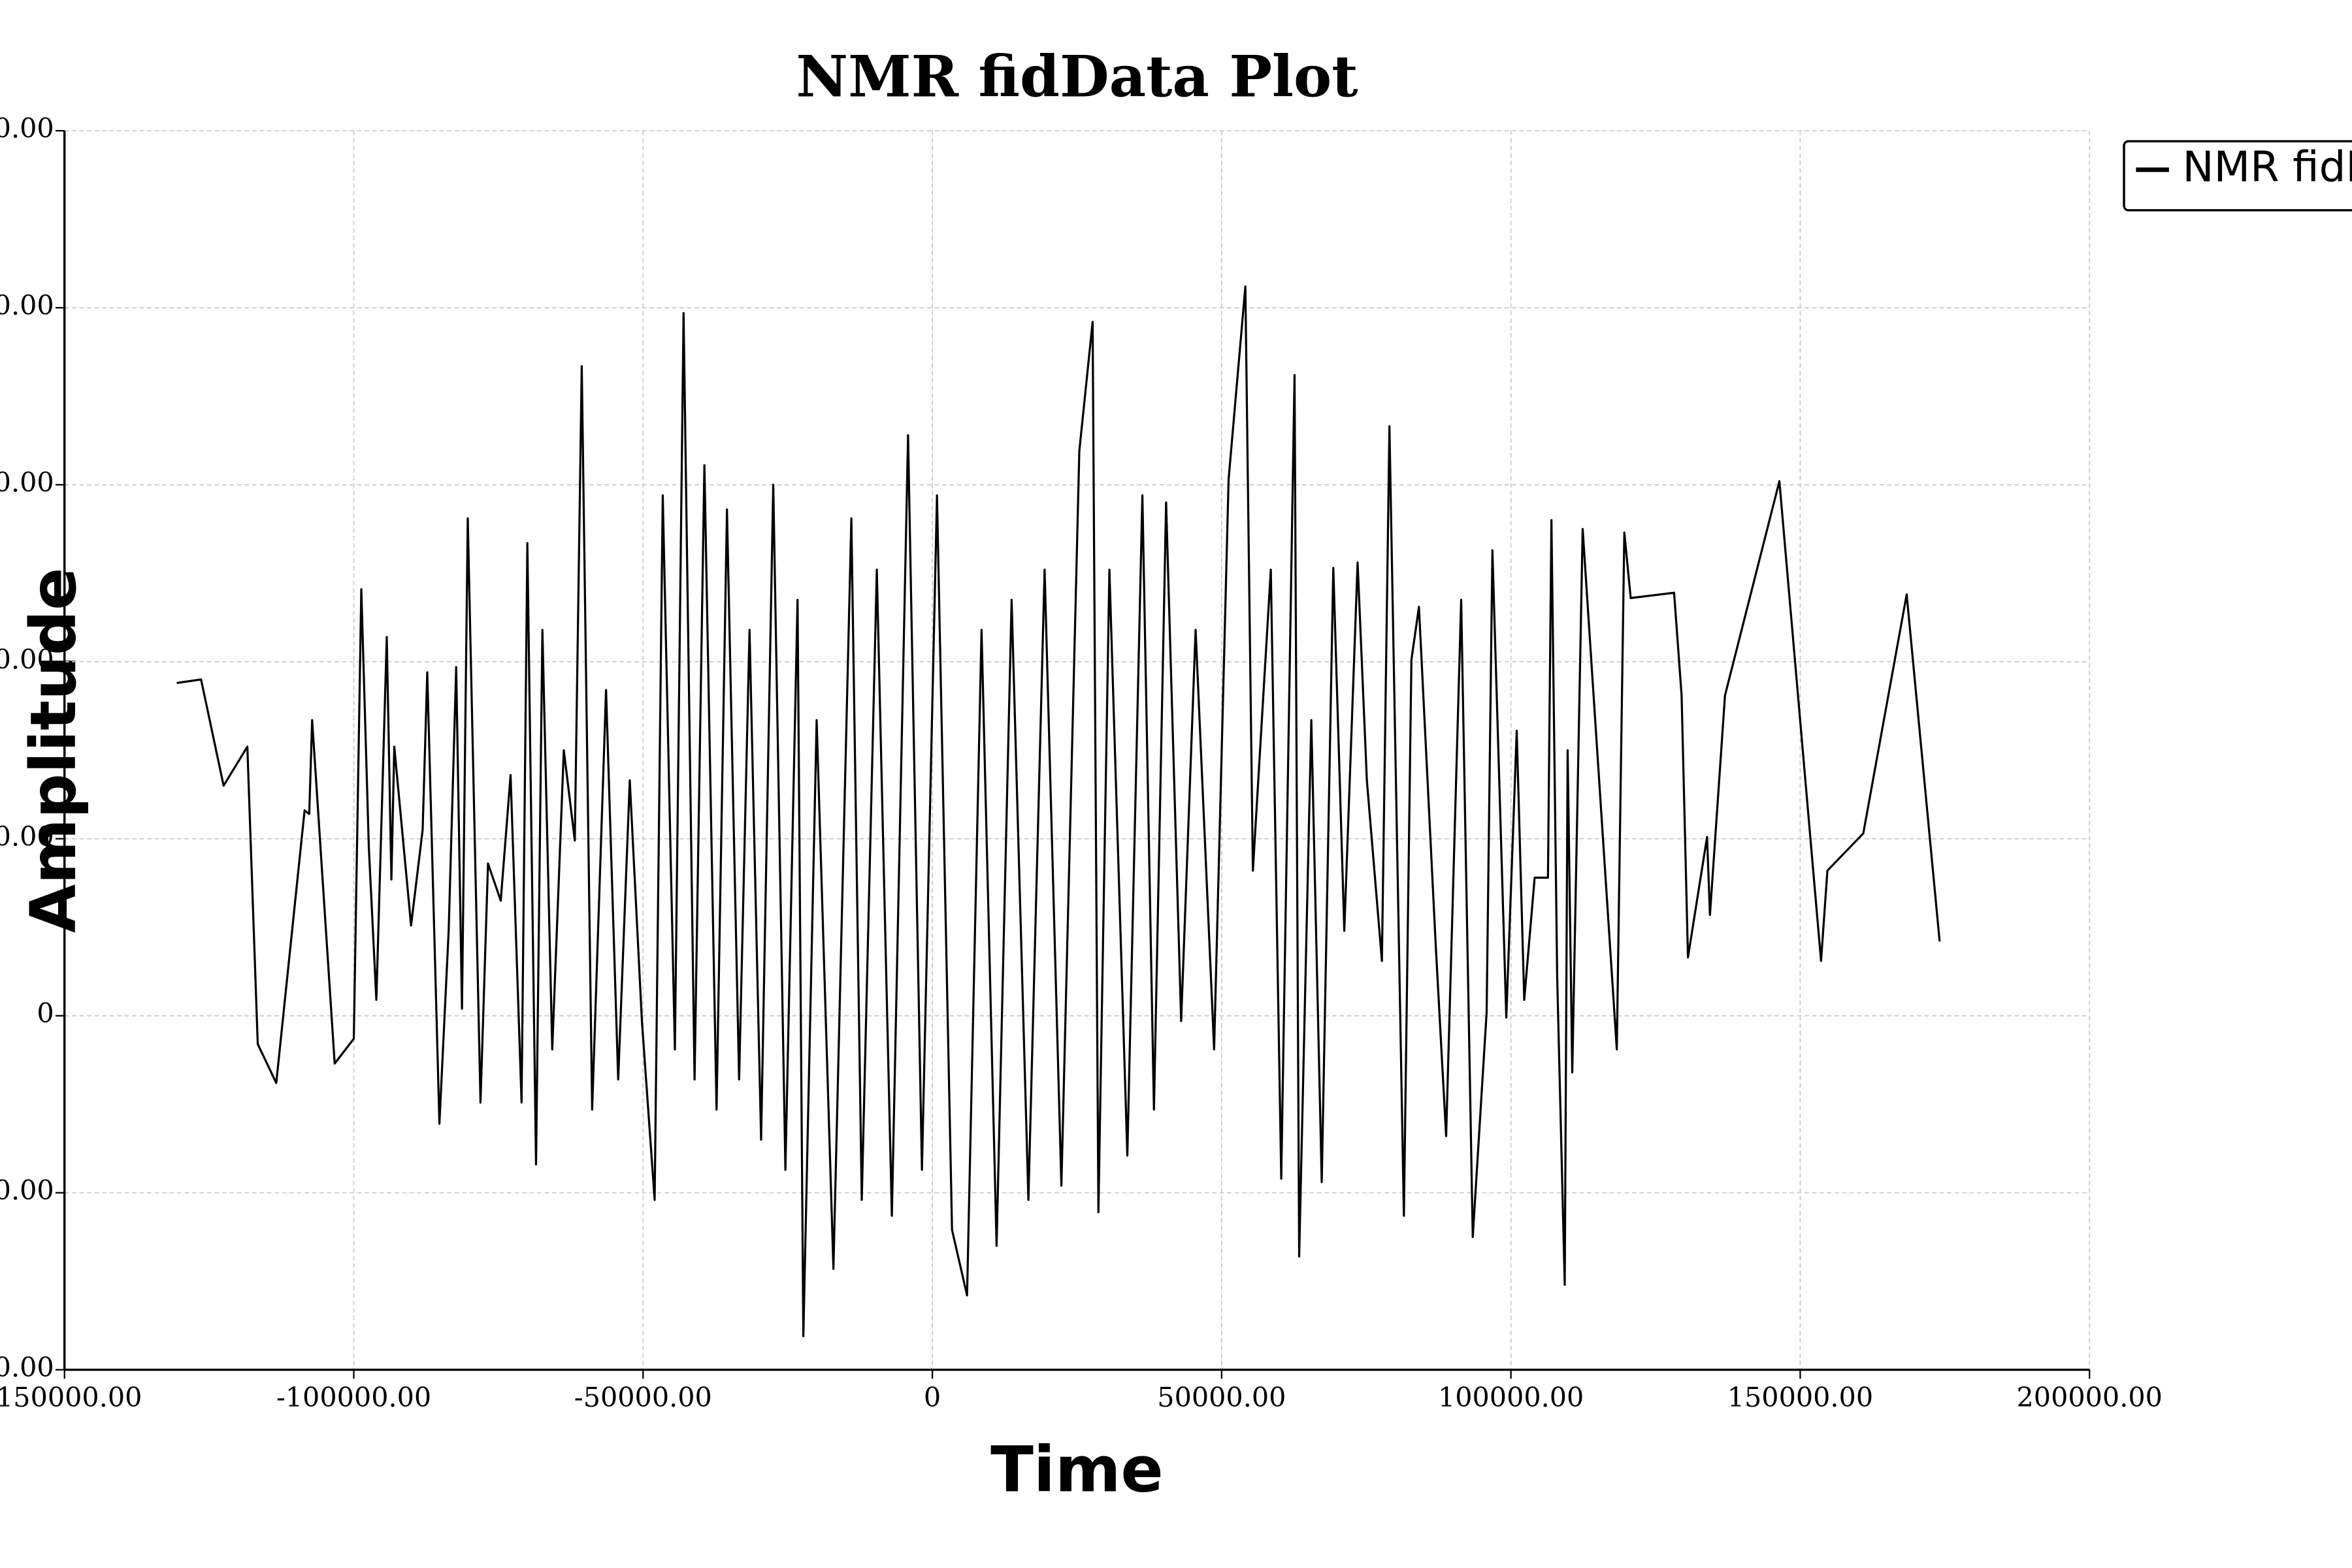 The height and width of the screenshot is (1568, 2352). What do you see at coordinates (643, 1397) in the screenshot?
I see `x-tick-label: -50000.00` at bounding box center [643, 1397].